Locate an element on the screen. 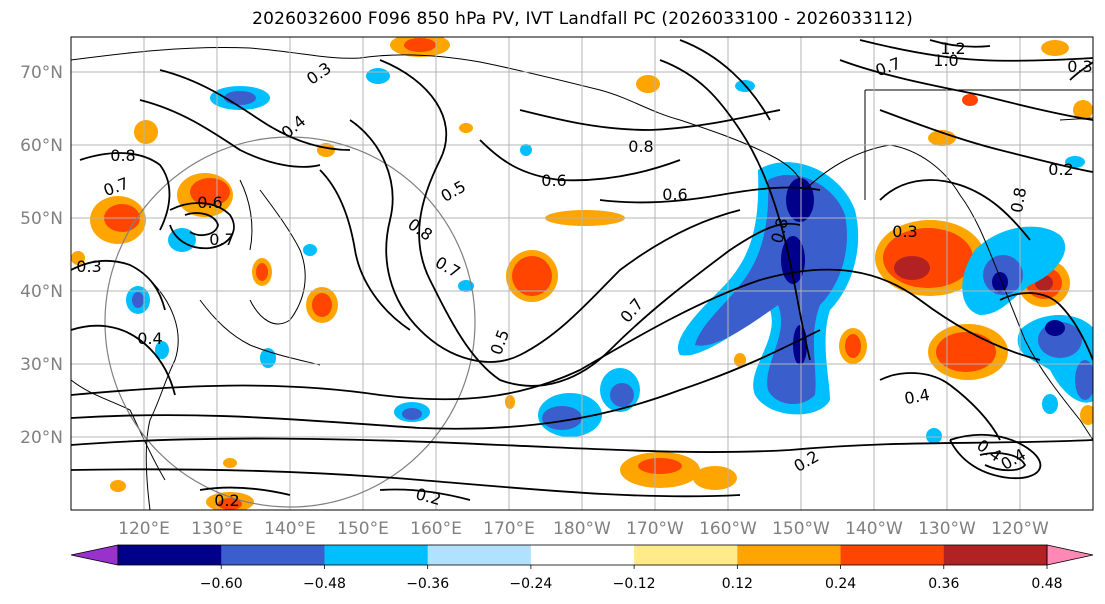 The height and width of the screenshot is (604, 1105). latitude-label: 60°N is located at coordinates (41, 146).